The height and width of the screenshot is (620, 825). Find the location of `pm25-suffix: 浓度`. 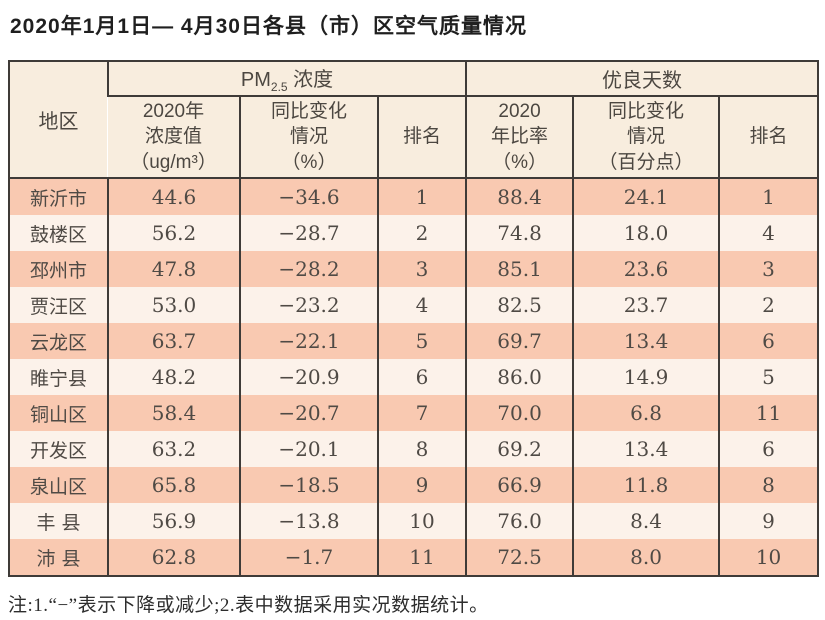

pm25-suffix: 浓度 is located at coordinates (310, 80).